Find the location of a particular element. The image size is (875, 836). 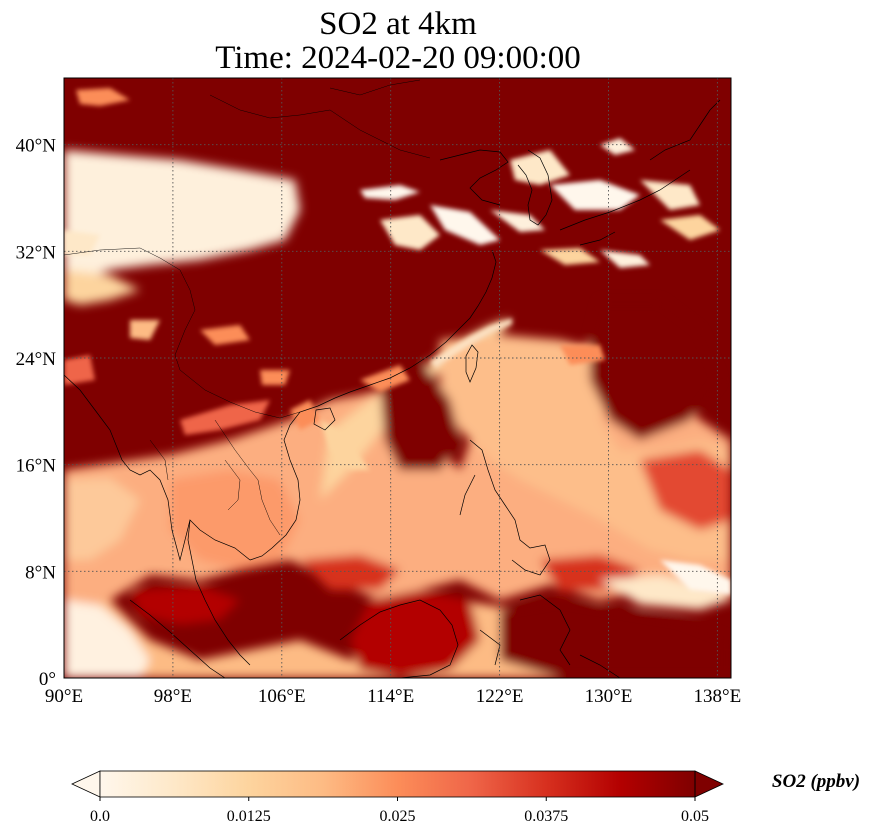

lon-tick-label: 130°E is located at coordinates (609, 696).